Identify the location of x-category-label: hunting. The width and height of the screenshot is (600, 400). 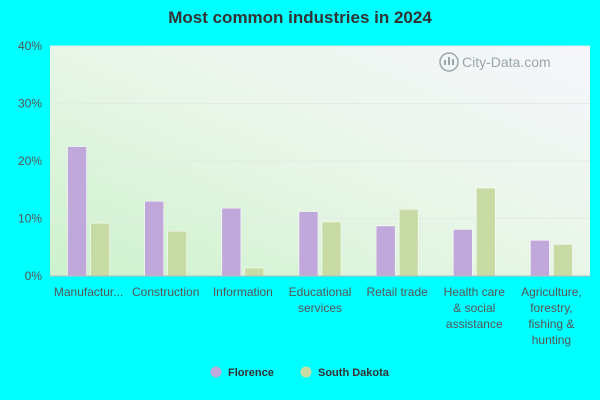
(551, 340).